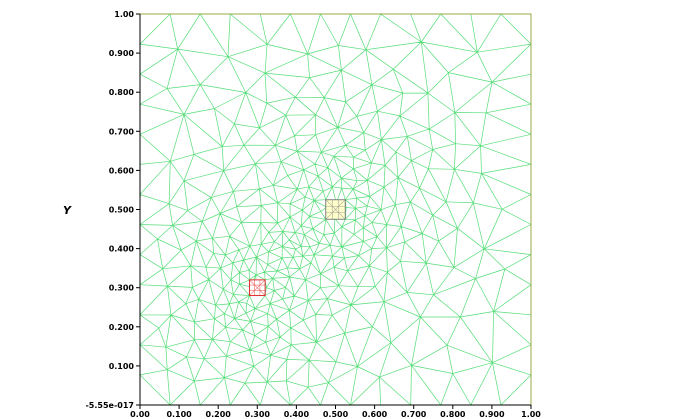 This screenshot has height=419, width=673. What do you see at coordinates (140, 414) in the screenshot?
I see `x-tick-label: 0.00` at bounding box center [140, 414].